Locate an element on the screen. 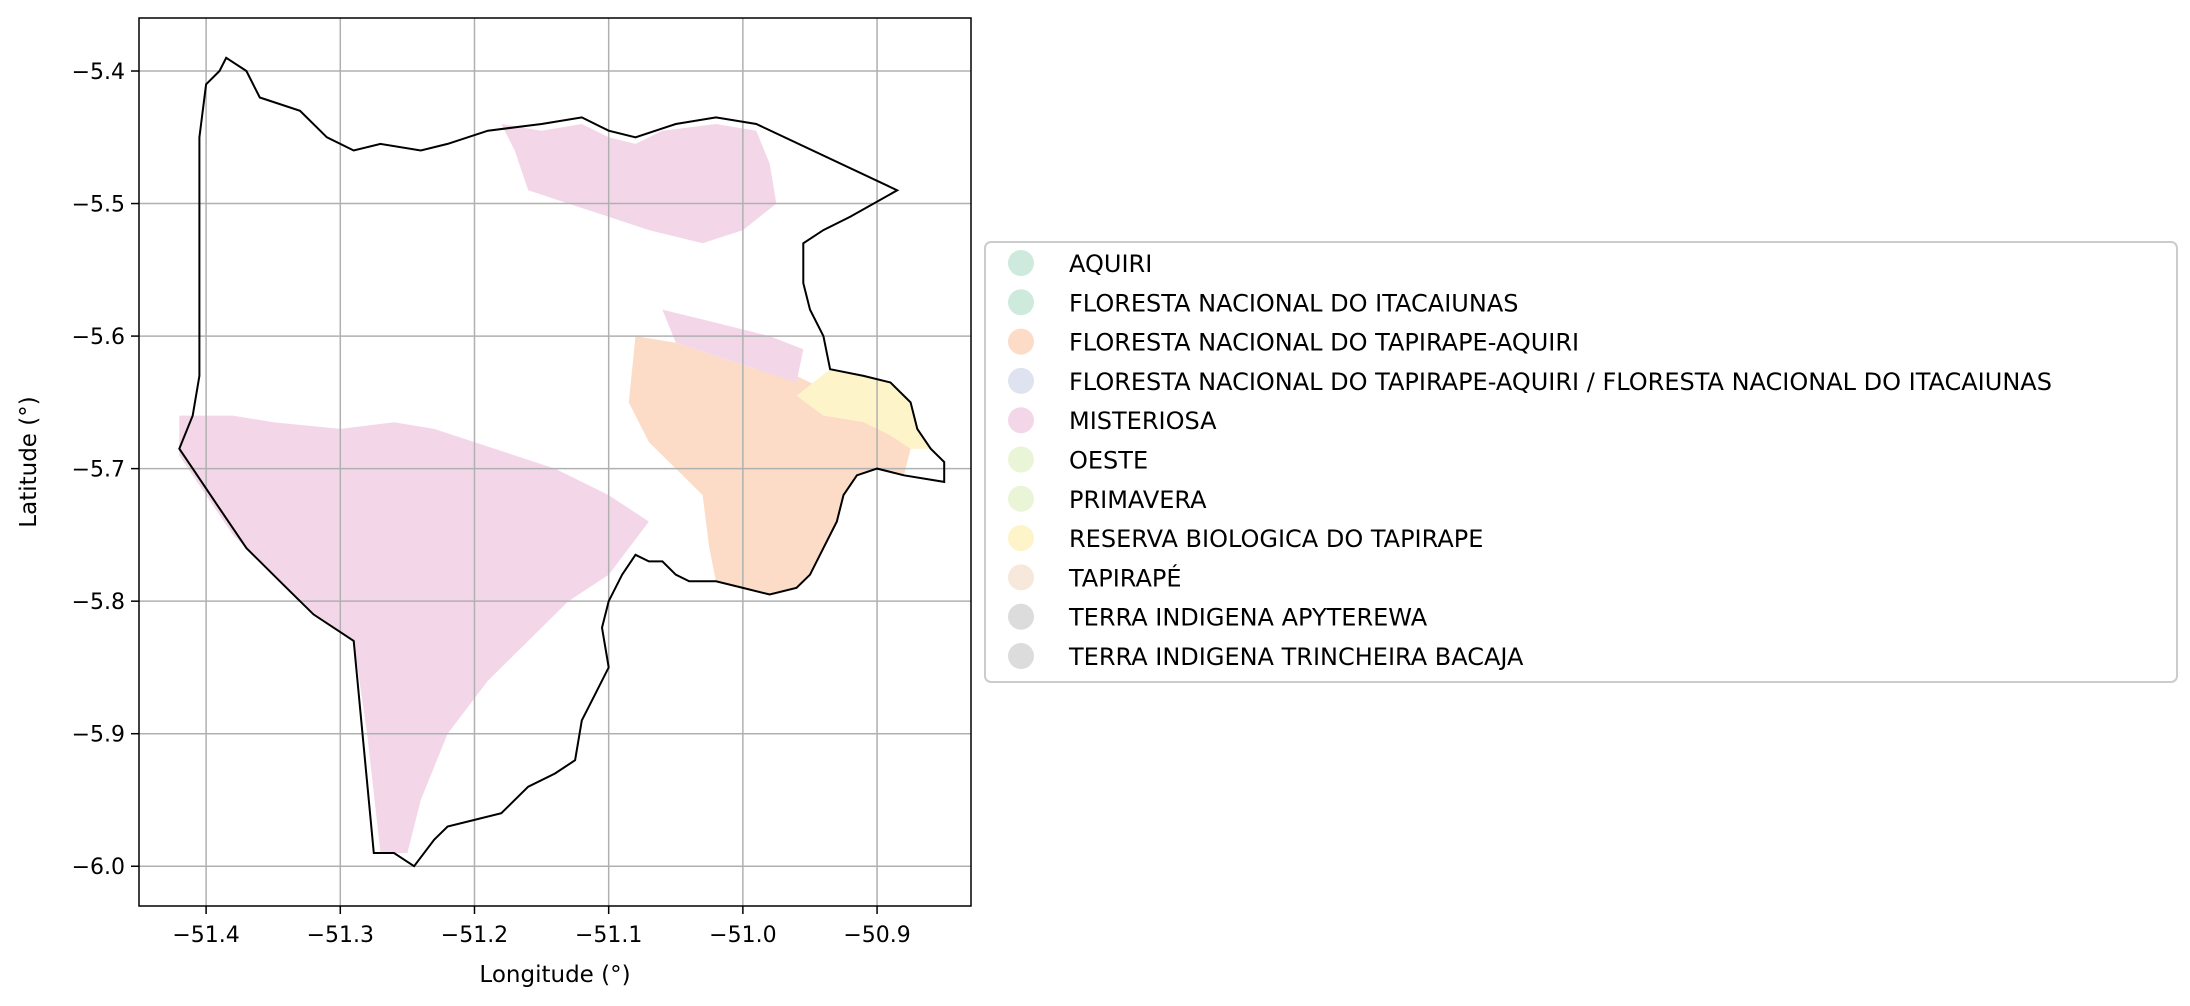  y-tick-label: −5.8 is located at coordinates (98, 602).